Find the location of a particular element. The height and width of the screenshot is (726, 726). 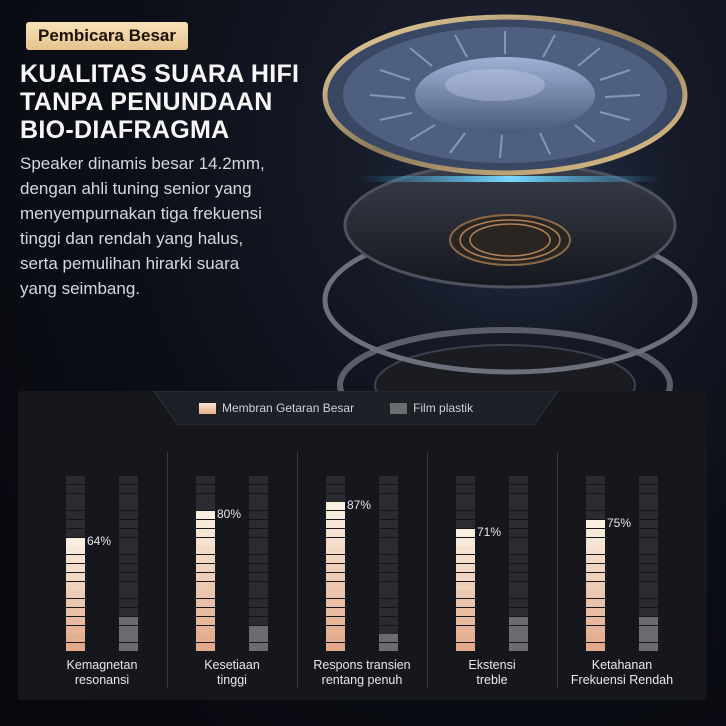

category-label-line: Ekstensi is located at coordinates (492, 665).